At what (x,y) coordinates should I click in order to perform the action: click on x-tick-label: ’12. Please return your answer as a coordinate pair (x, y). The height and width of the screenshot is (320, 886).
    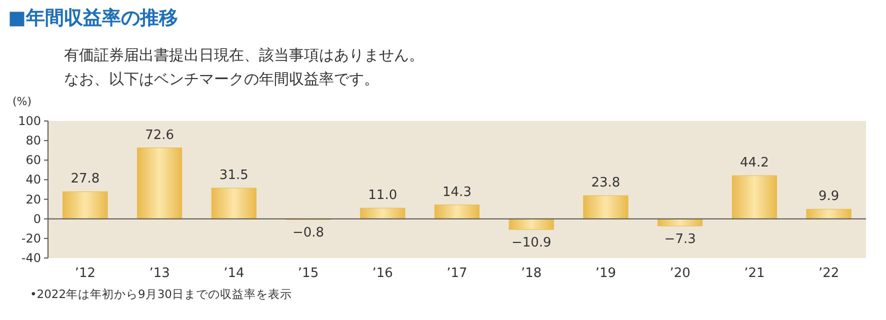
    Looking at the image, I should click on (85, 273).